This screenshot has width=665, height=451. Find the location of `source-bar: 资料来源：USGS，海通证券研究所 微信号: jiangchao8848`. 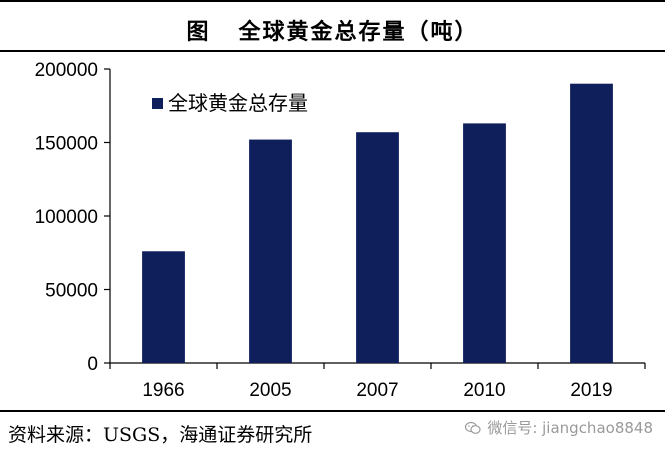

source-bar: 资料来源：USGS，海通证券研究所 微信号: jiangchao8848 is located at coordinates (332, 430).